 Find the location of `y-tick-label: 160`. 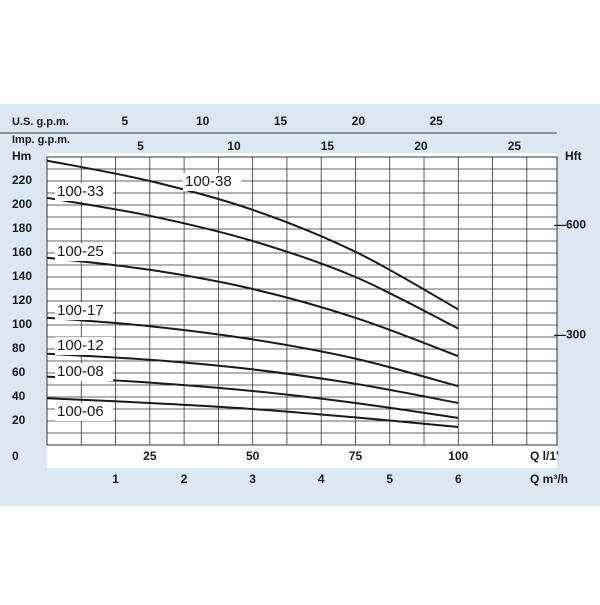

y-tick-label: 160 is located at coordinates (22, 252).